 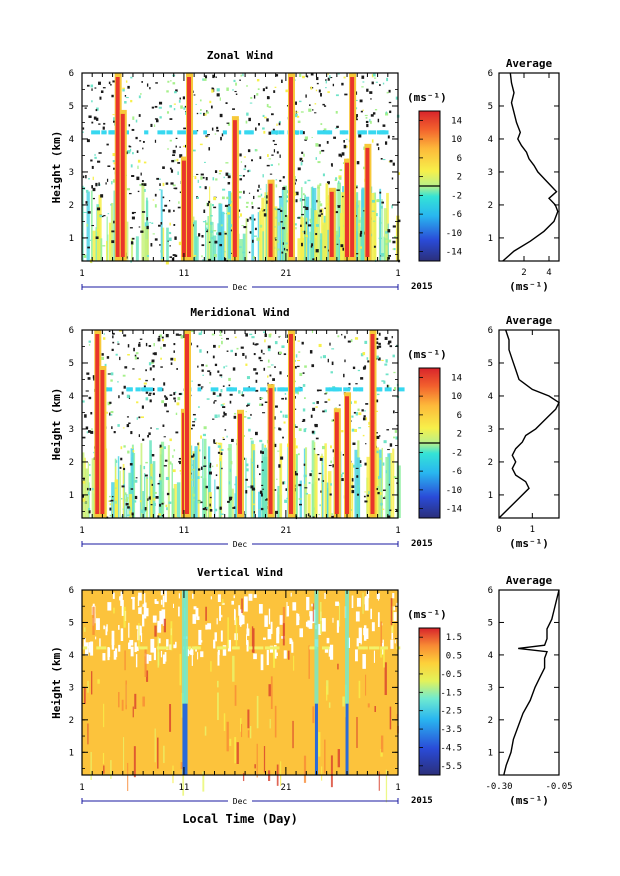 I want to click on x-tick-label: 21, so click(x=285, y=788).